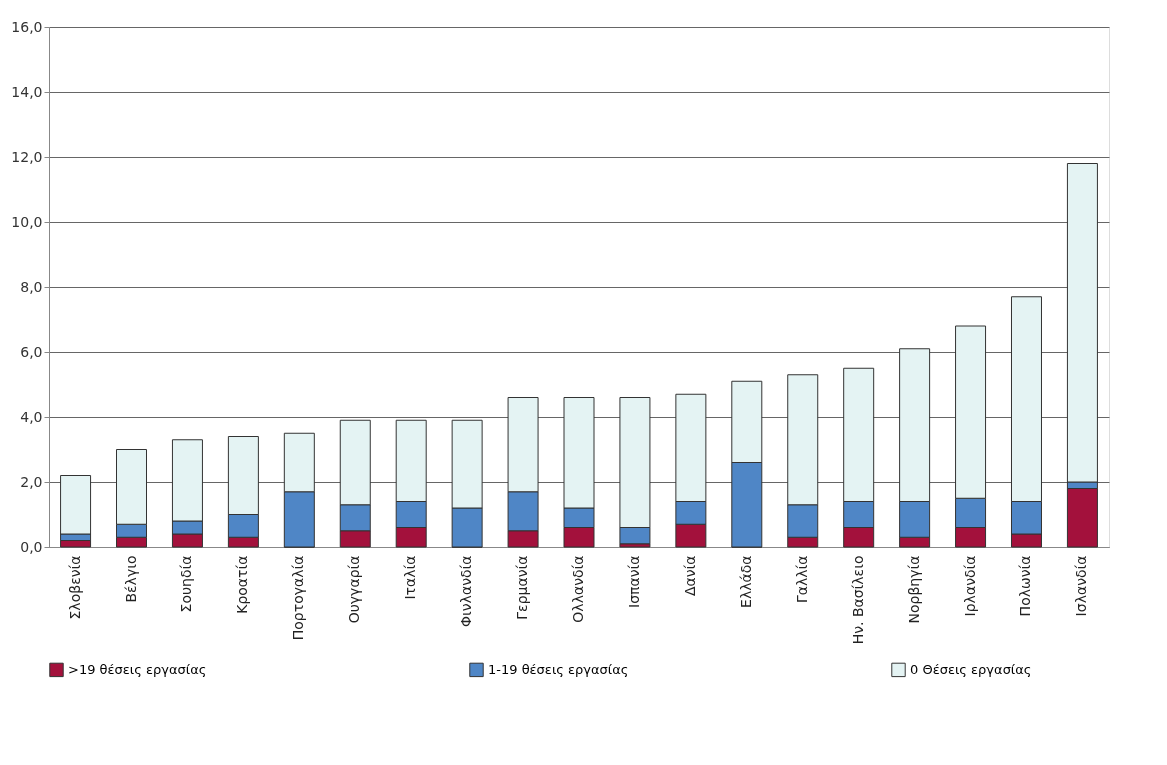  Describe the element at coordinates (137, 669) in the screenshot. I see `legend-label: >19 θέσεις εργασίας` at that location.